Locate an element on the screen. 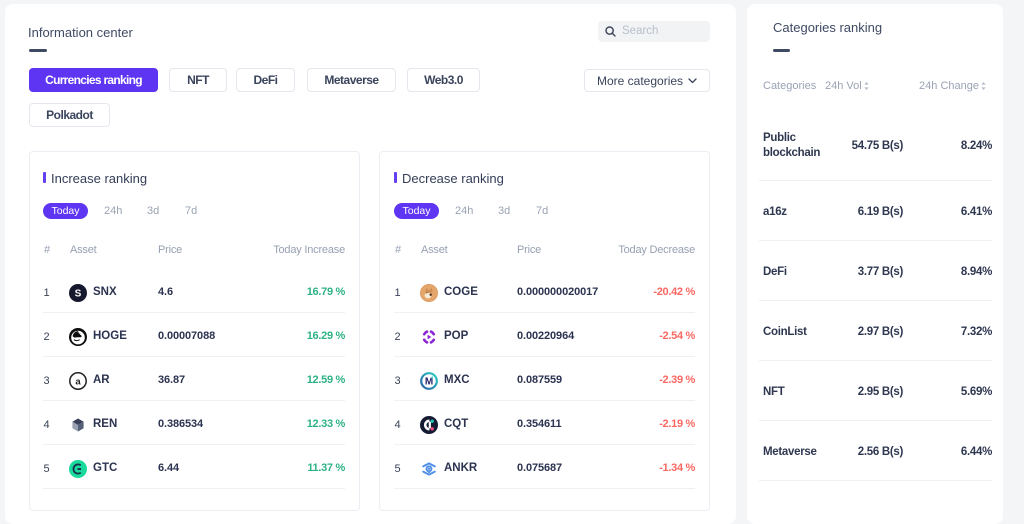 The width and height of the screenshot is (1024, 524). svg-text: M is located at coordinates (429, 382).